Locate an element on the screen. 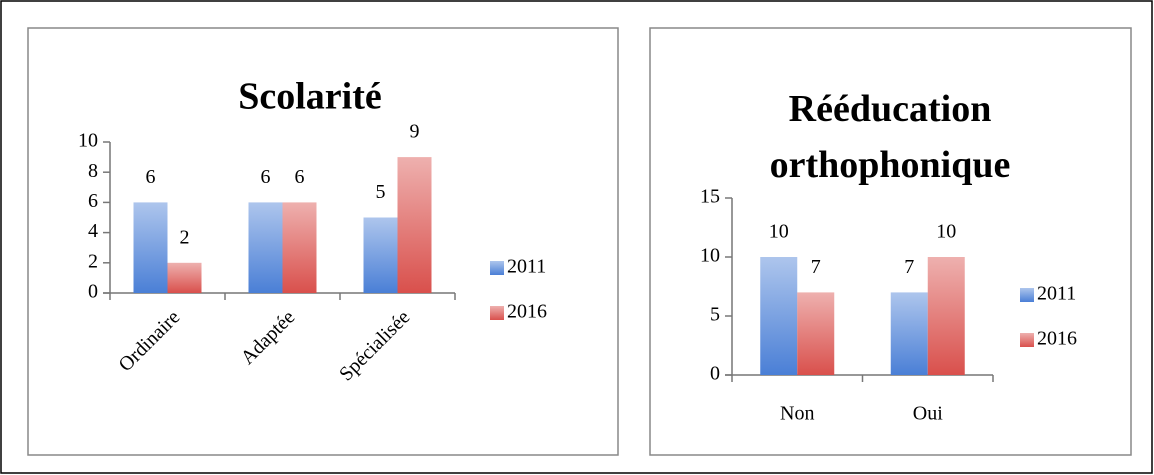 The width and height of the screenshot is (1154, 475). y-tick-label: 4 is located at coordinates (93, 231).